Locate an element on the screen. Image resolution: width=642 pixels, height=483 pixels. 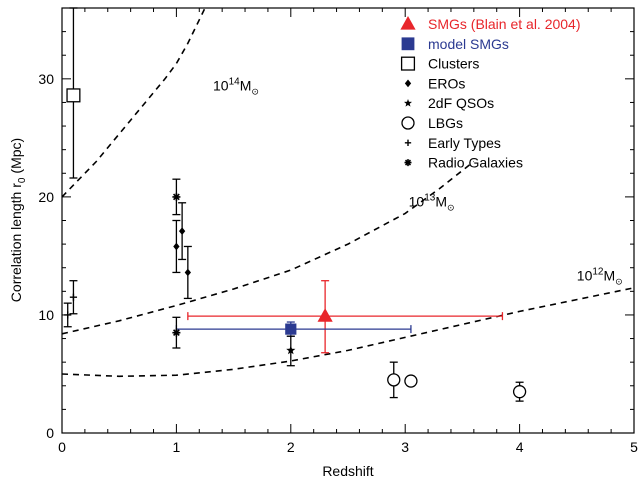
halo-mass-curve is located at coordinates (133, 102).